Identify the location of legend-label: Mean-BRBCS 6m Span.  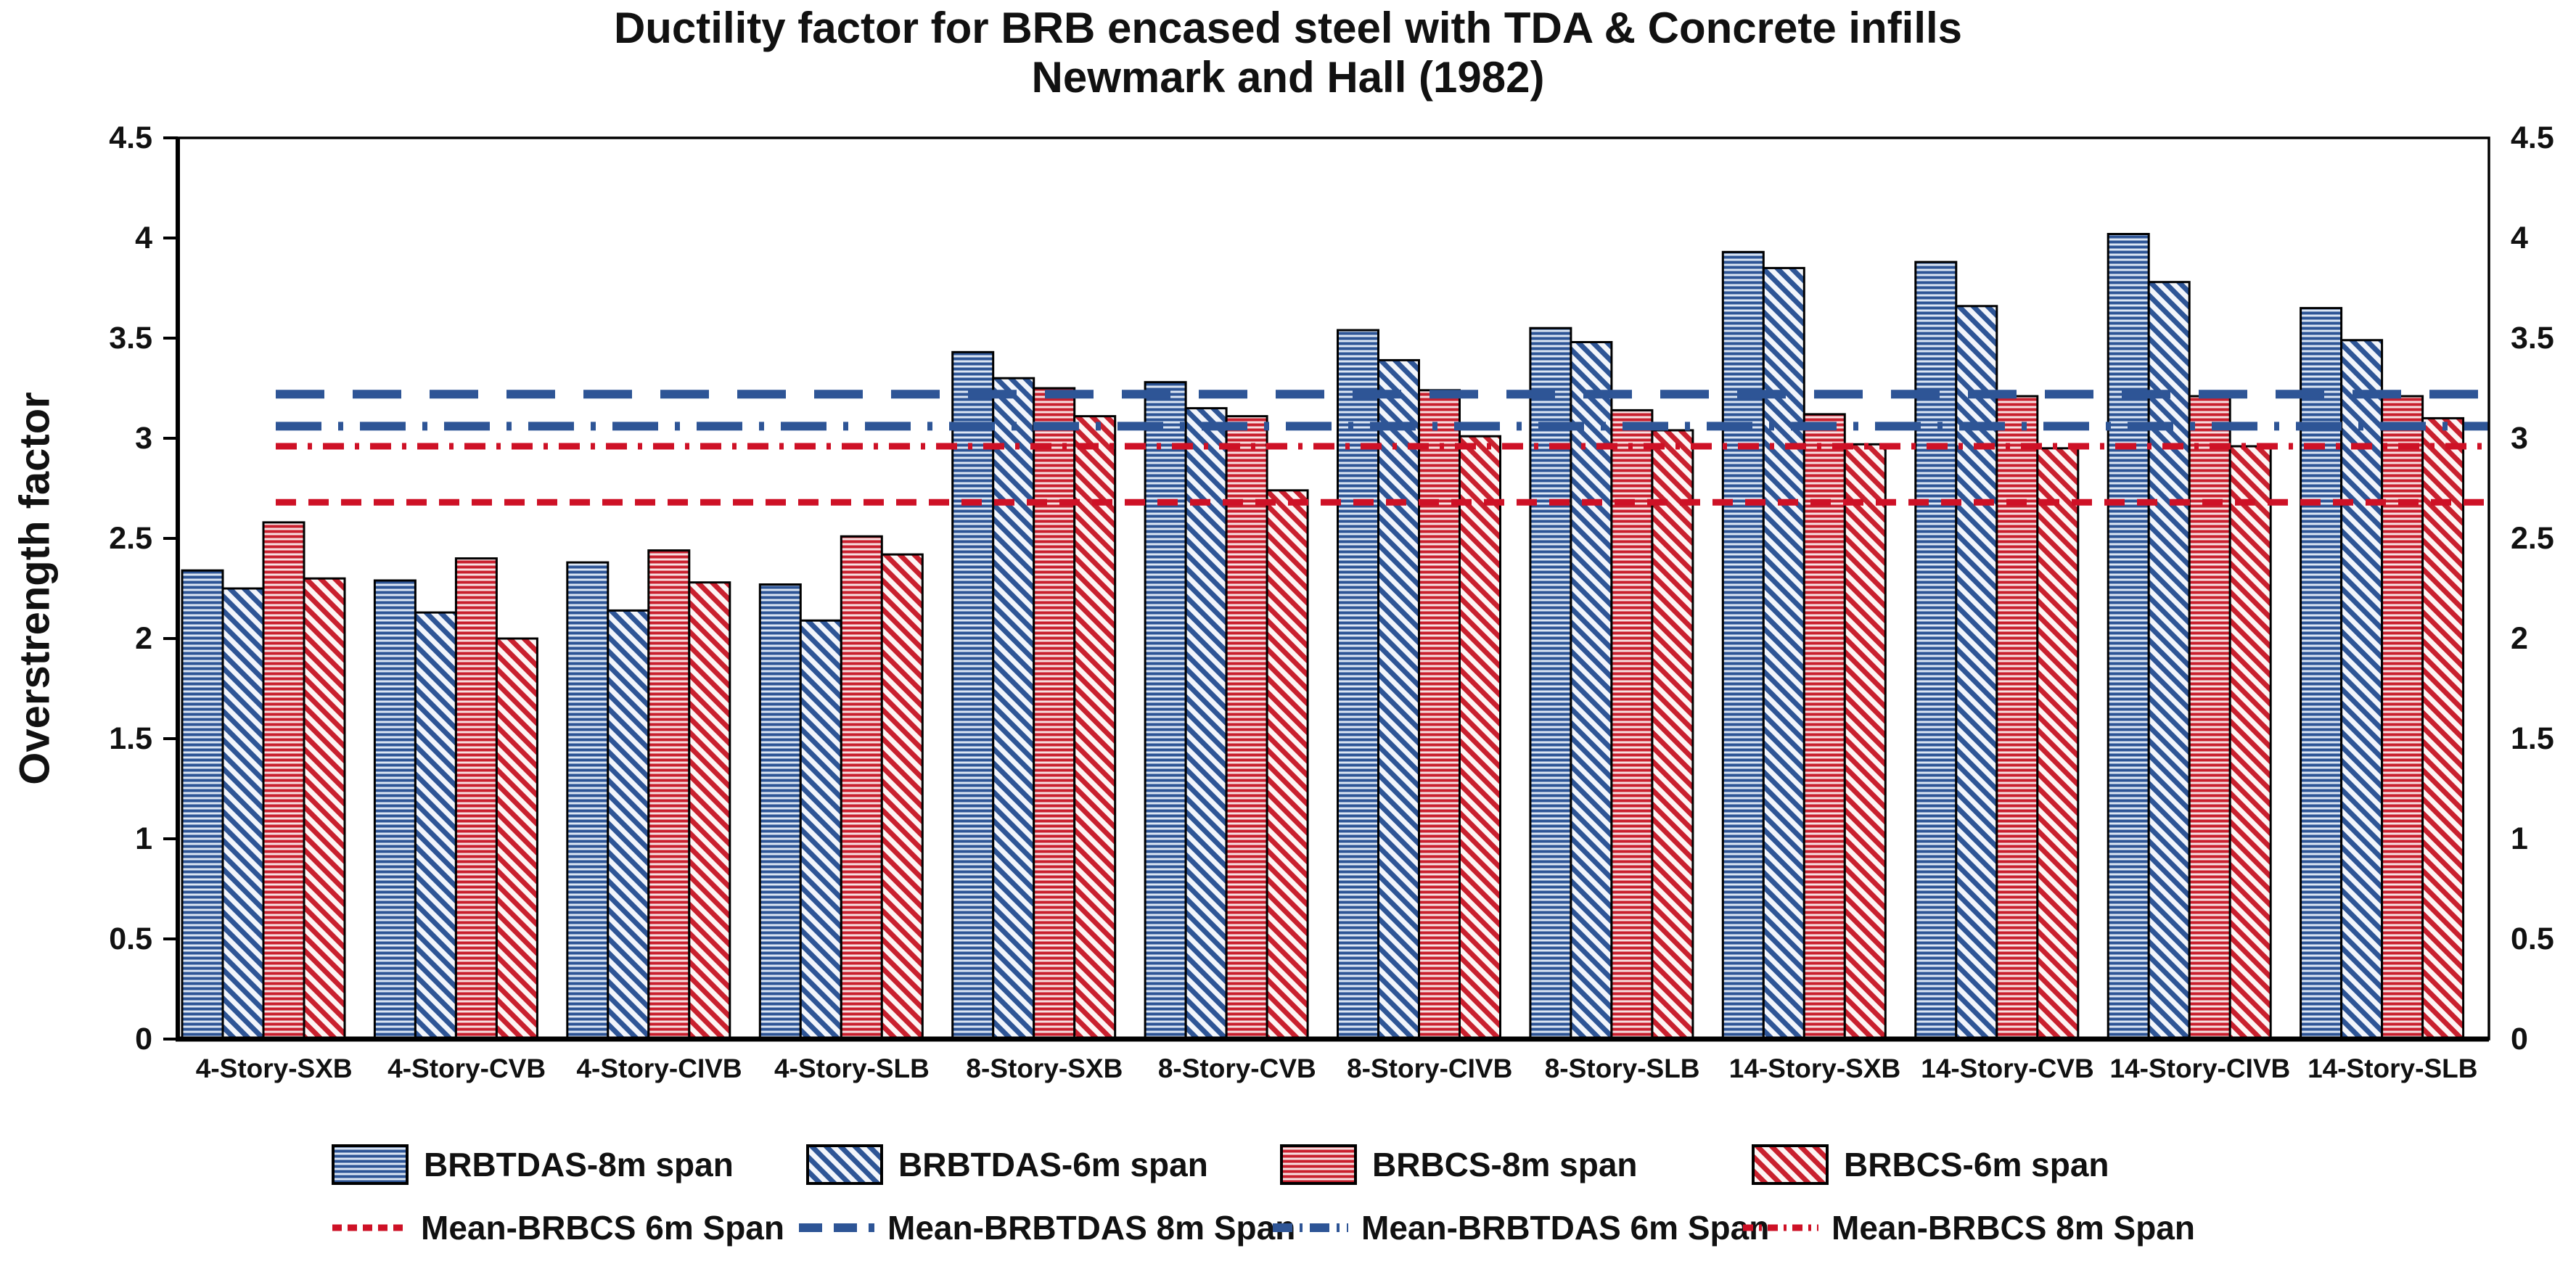
(602, 1228).